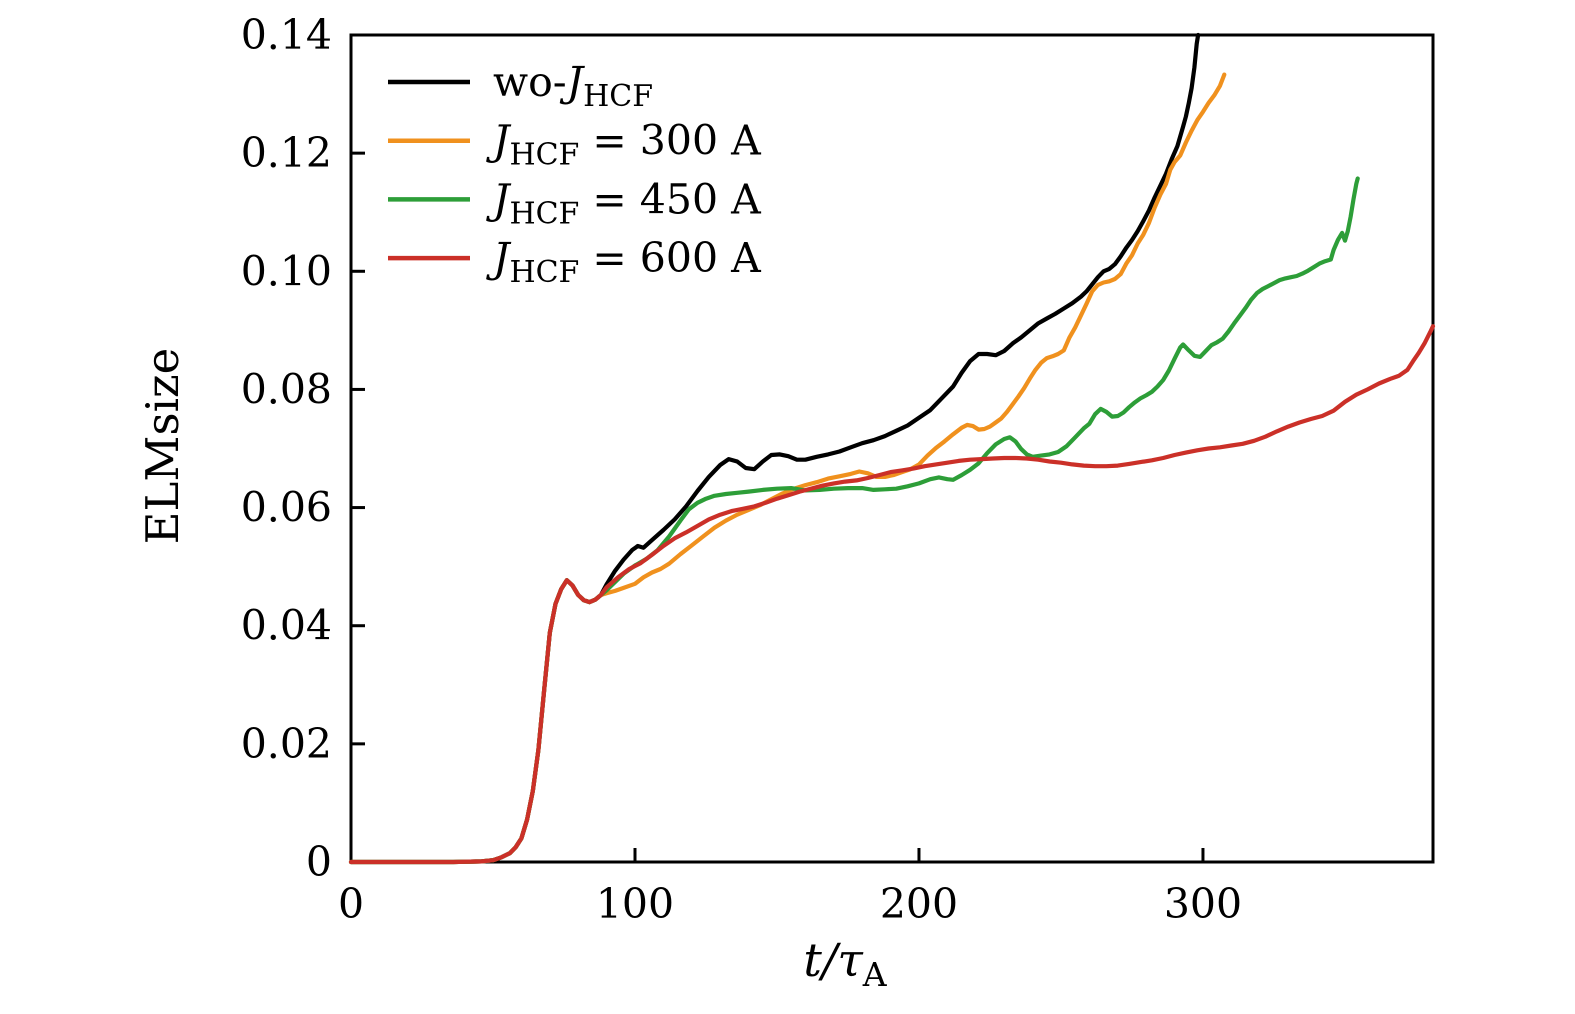  Describe the element at coordinates (624, 145) in the screenshot. I see `legend-entry-label: JHCF = 300 A` at that location.